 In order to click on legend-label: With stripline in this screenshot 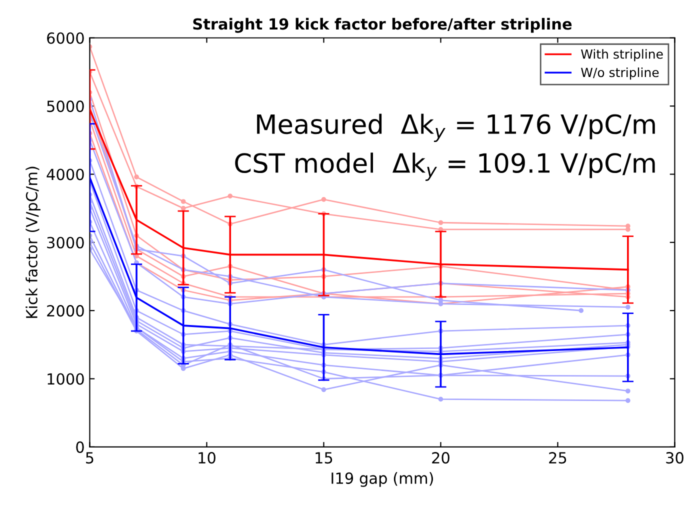, I will do `click(622, 55)`.